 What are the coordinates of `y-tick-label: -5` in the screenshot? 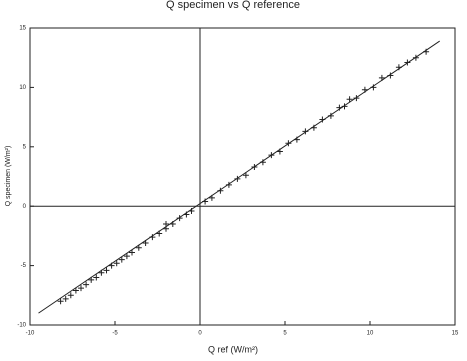 It's located at (24, 266).